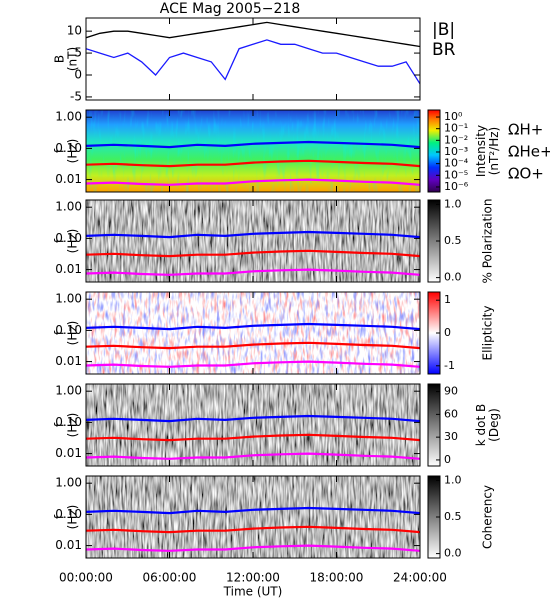 Image resolution: width=550 pixels, height=600 pixels. Describe the element at coordinates (456, 163) in the screenshot. I see `colorbar-tick-label: 10⁻⁴` at that location.